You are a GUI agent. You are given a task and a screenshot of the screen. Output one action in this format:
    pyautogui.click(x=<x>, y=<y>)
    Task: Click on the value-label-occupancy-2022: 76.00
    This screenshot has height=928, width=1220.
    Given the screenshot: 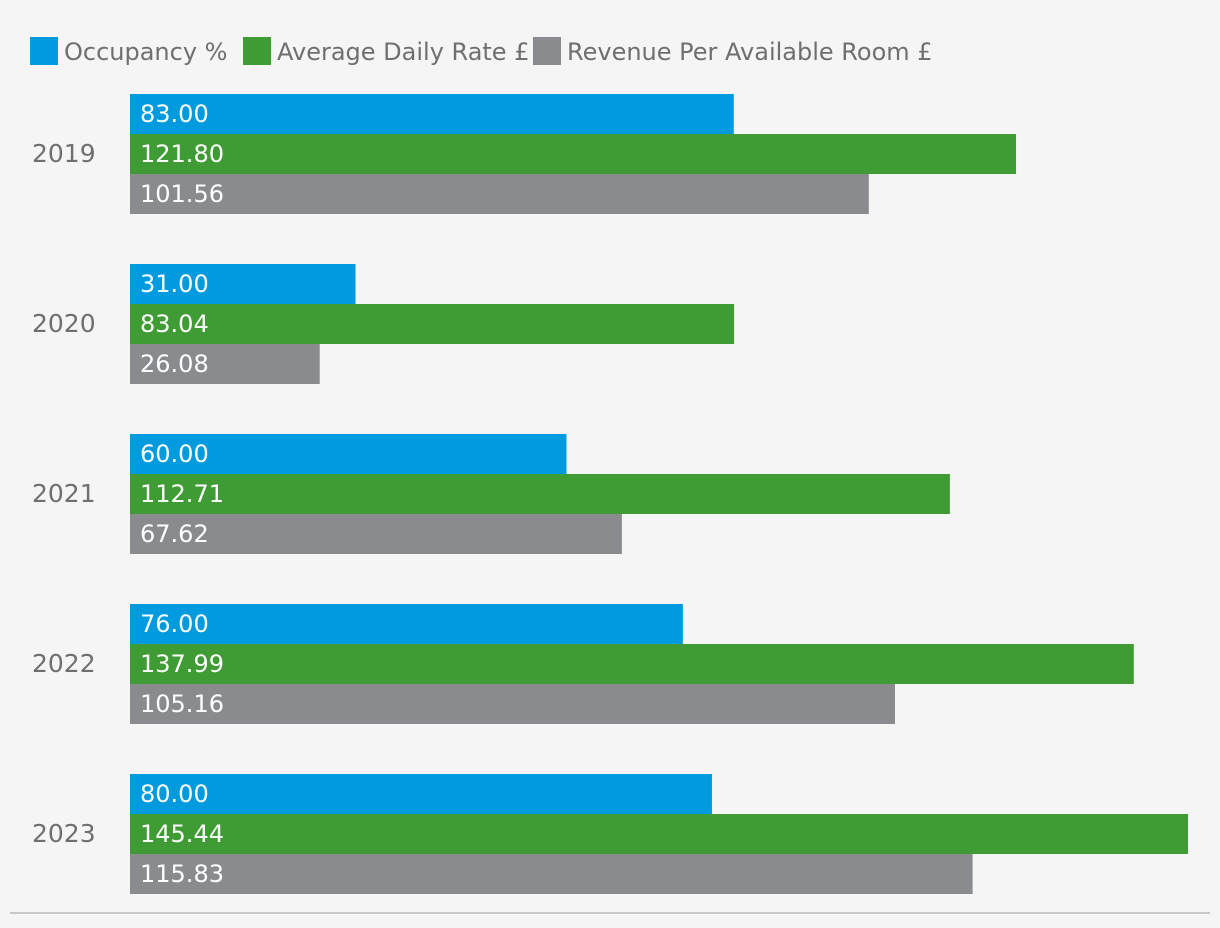 What is the action you would take?
    pyautogui.click(x=174, y=624)
    